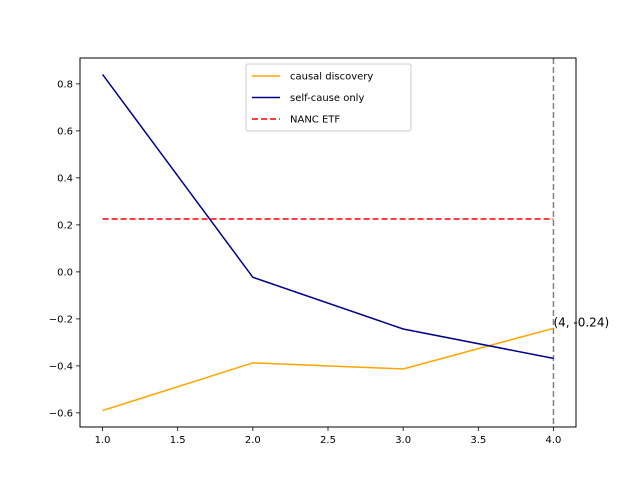 This screenshot has width=640, height=480. What do you see at coordinates (61, 413) in the screenshot?
I see `y-tick-label: −0.6` at bounding box center [61, 413].